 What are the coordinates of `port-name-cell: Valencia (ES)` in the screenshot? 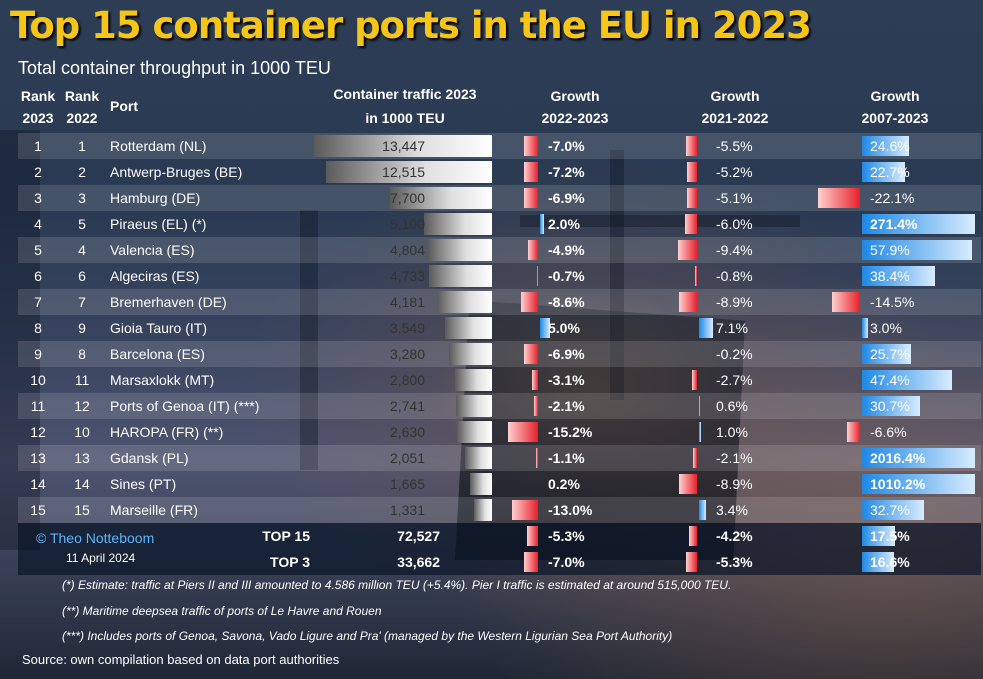 It's located at (152, 250).